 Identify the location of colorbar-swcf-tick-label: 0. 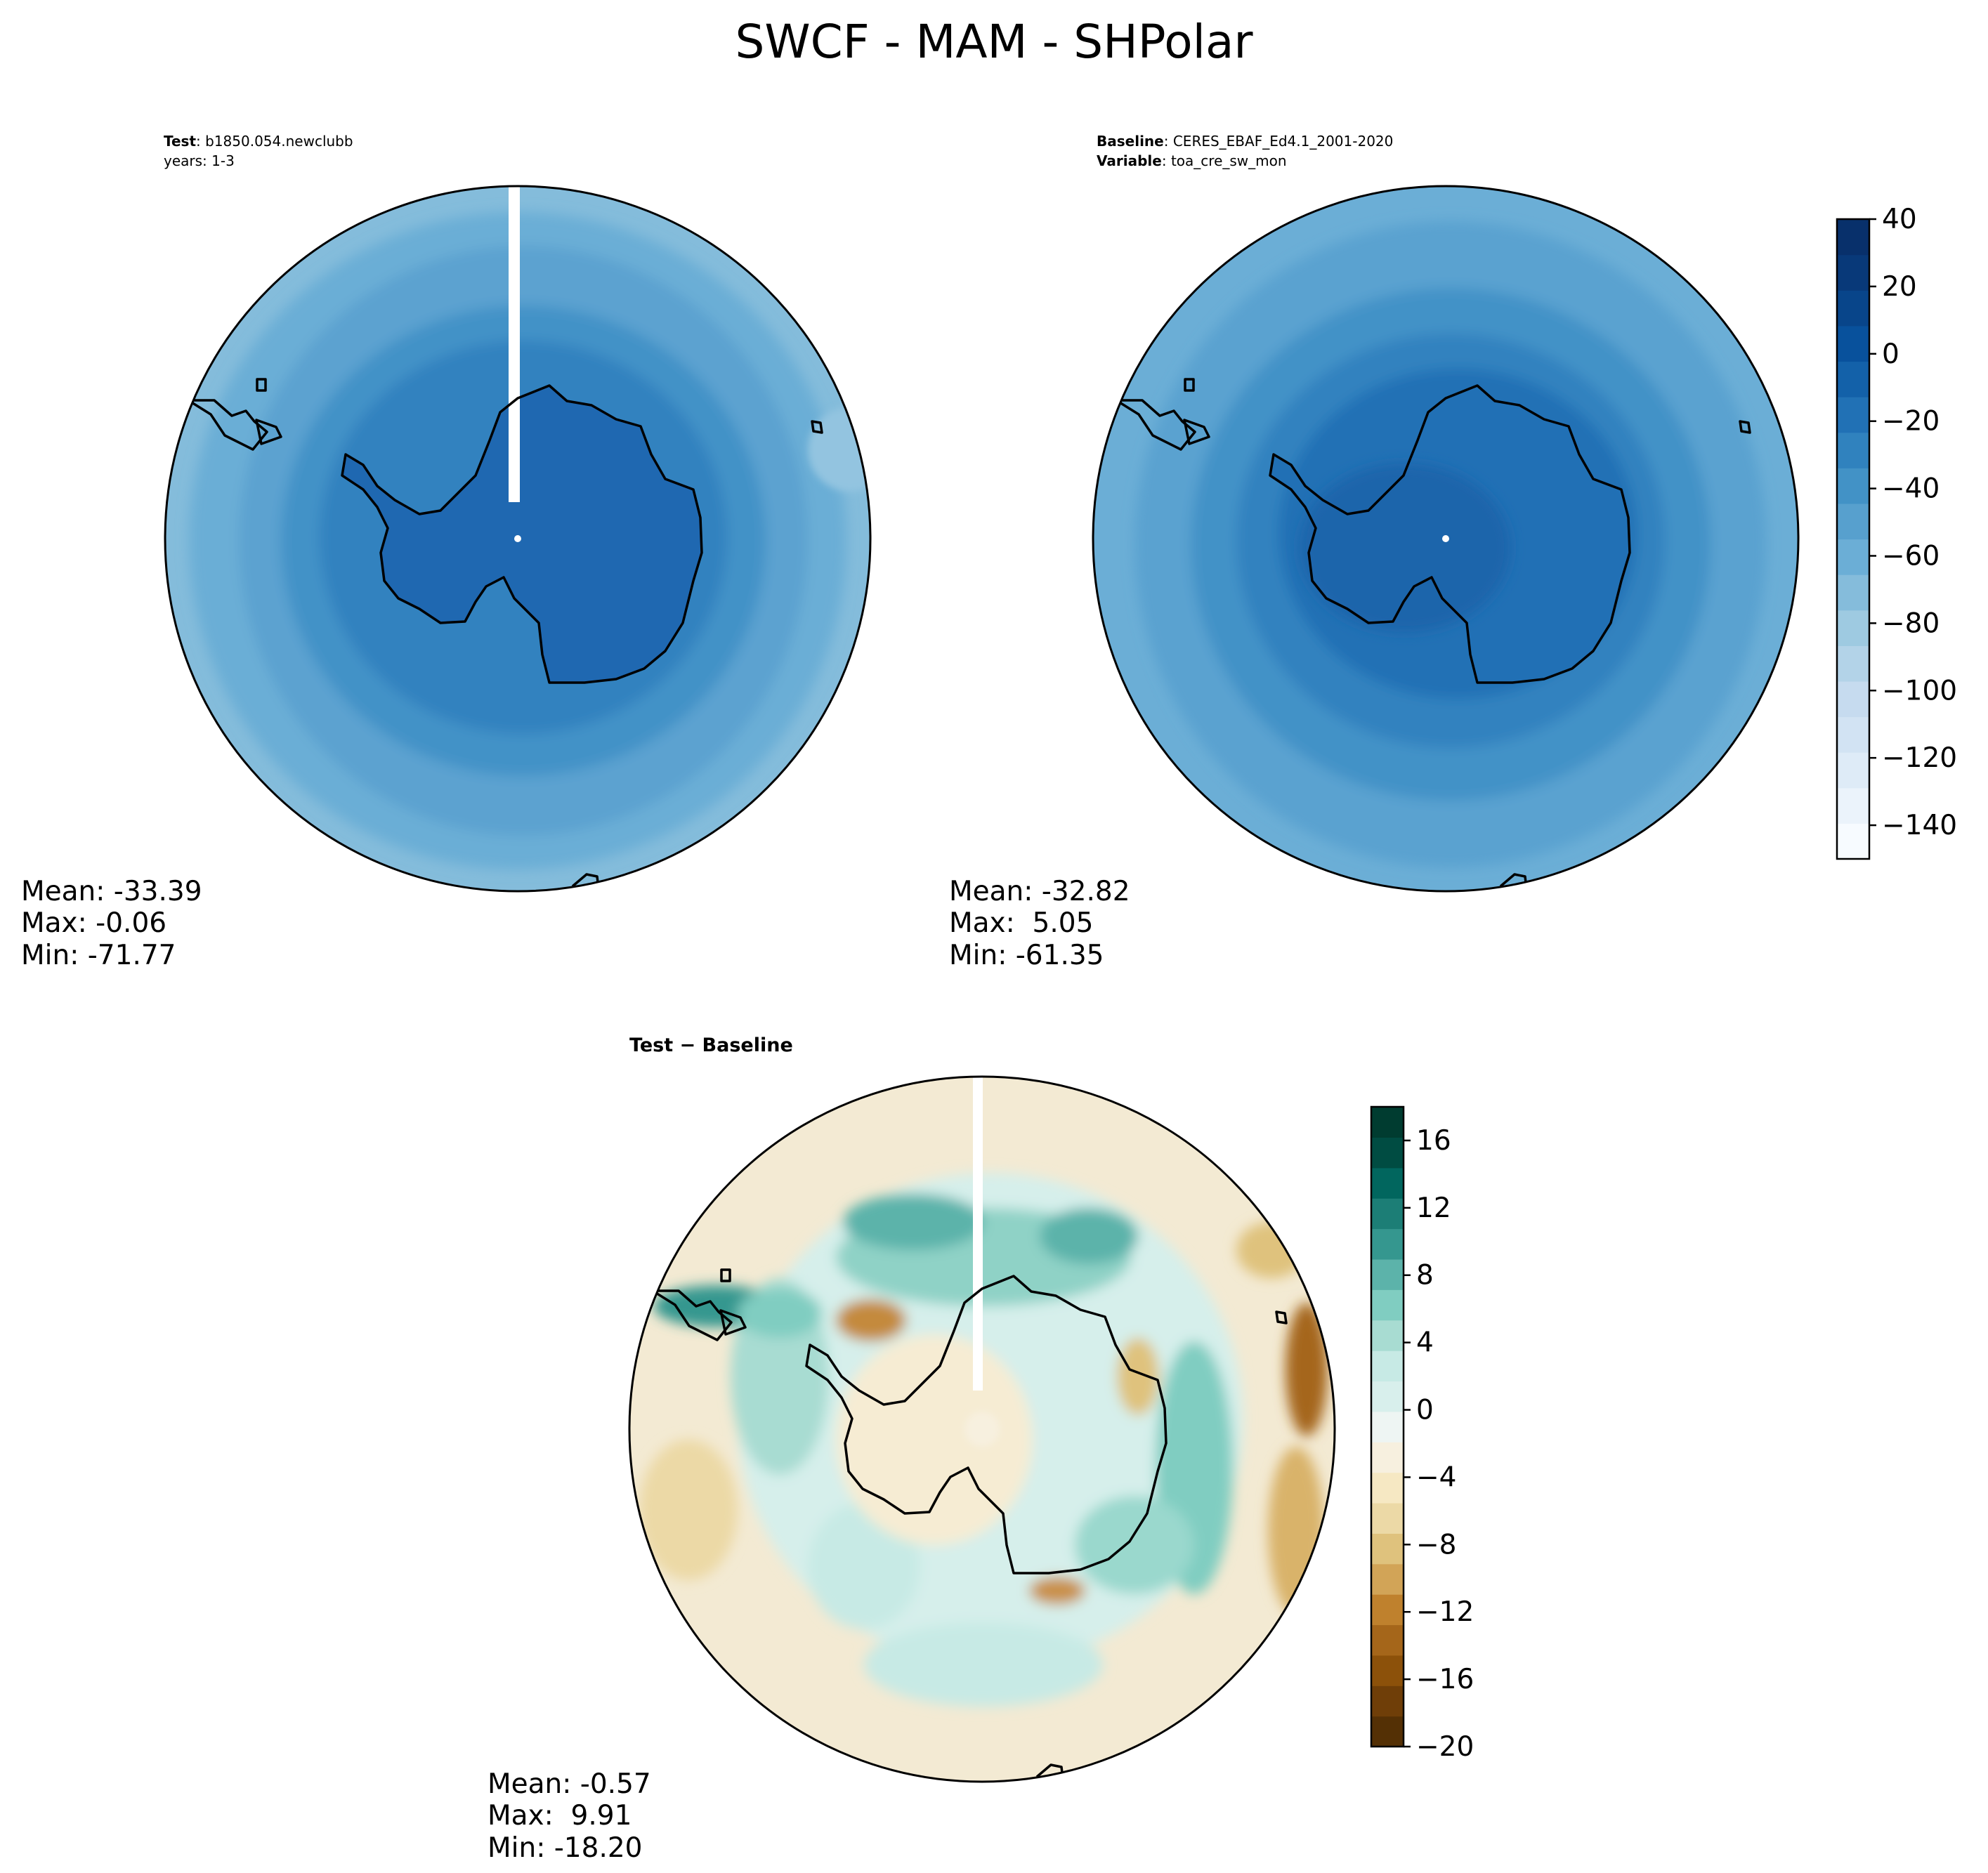
(1891, 354).